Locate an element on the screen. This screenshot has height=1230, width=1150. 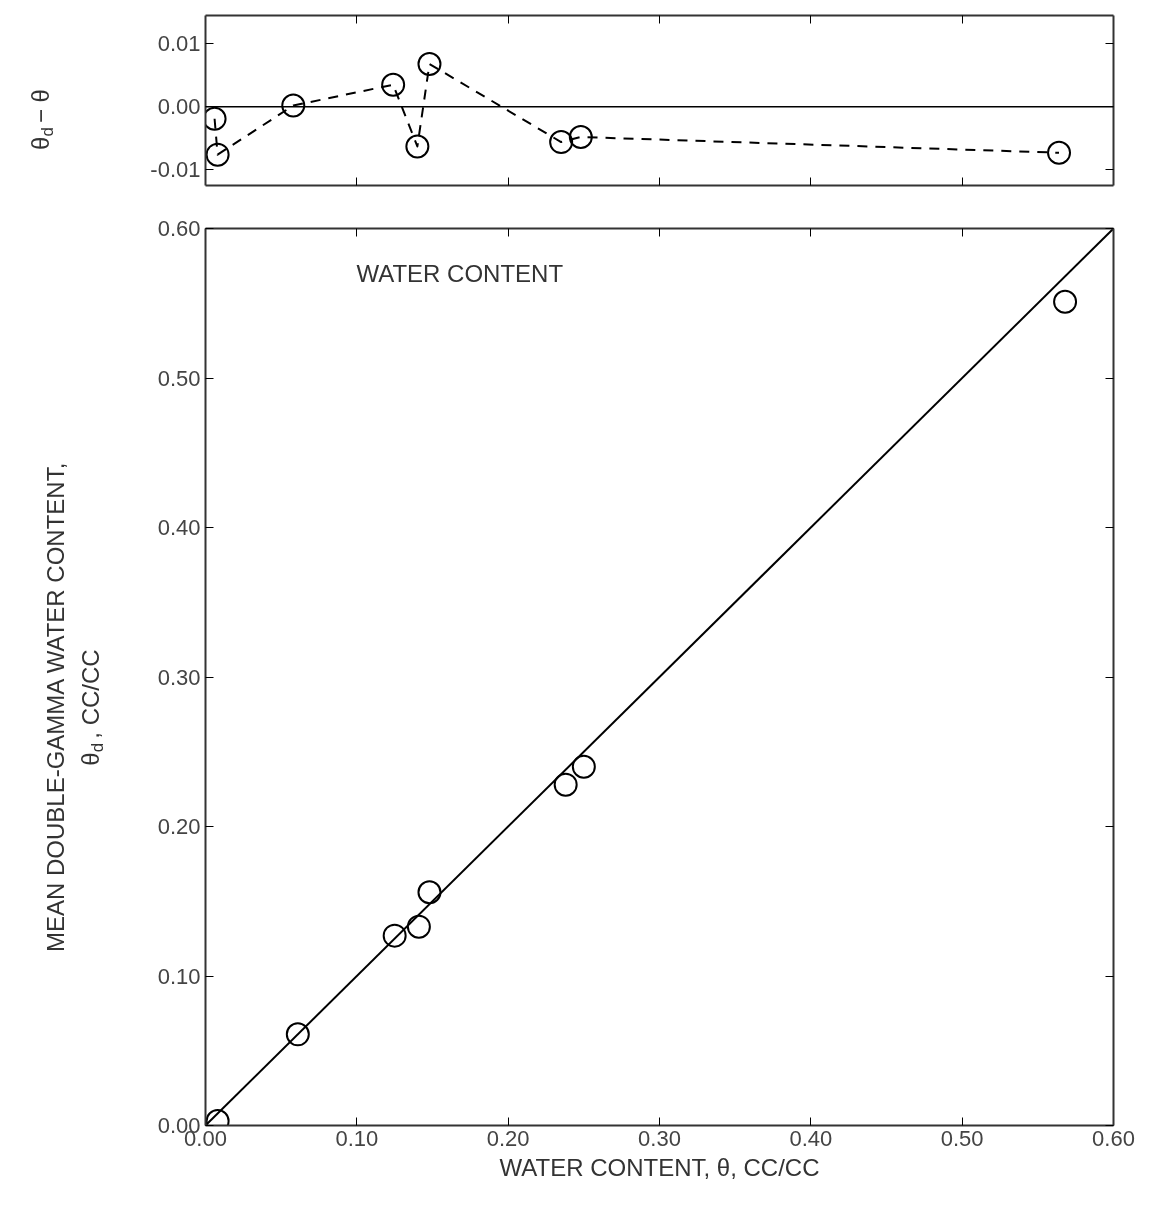
y-tick-label: -0.01 is located at coordinates (175, 170).